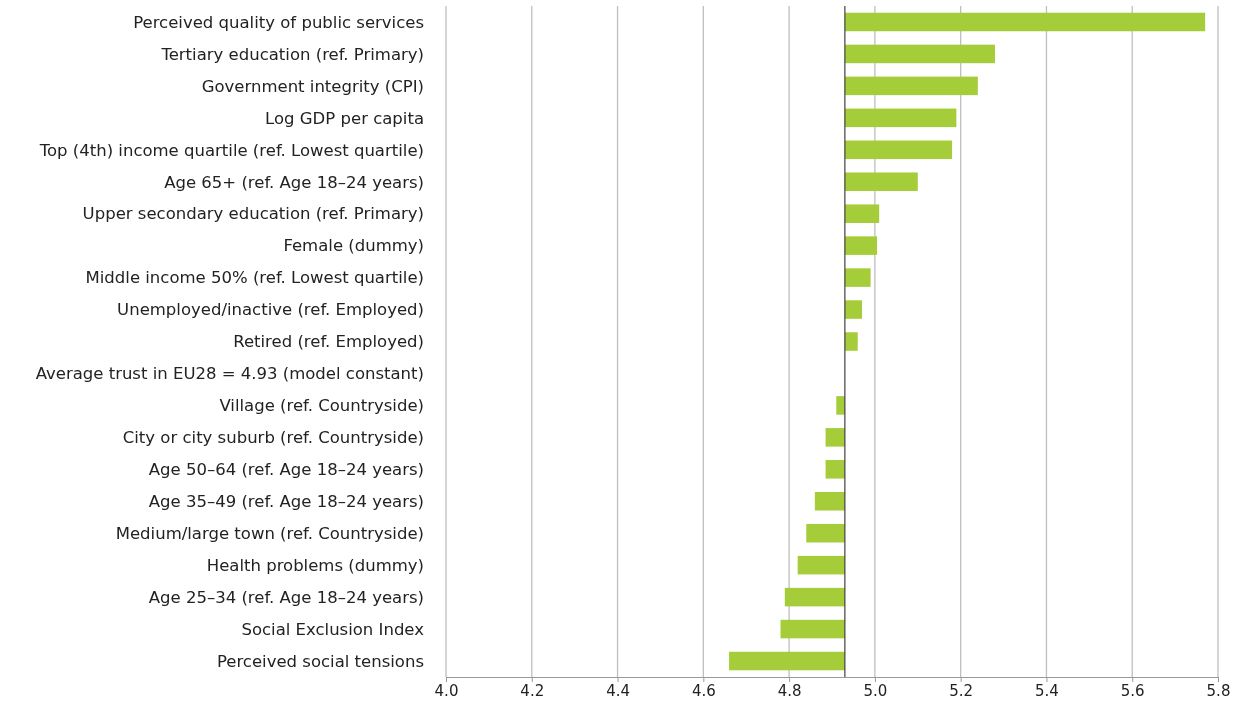 This screenshot has height=715, width=1242. Describe the element at coordinates (312, 86) in the screenshot. I see `y-tick-label: Government integrity (CPI)` at that location.